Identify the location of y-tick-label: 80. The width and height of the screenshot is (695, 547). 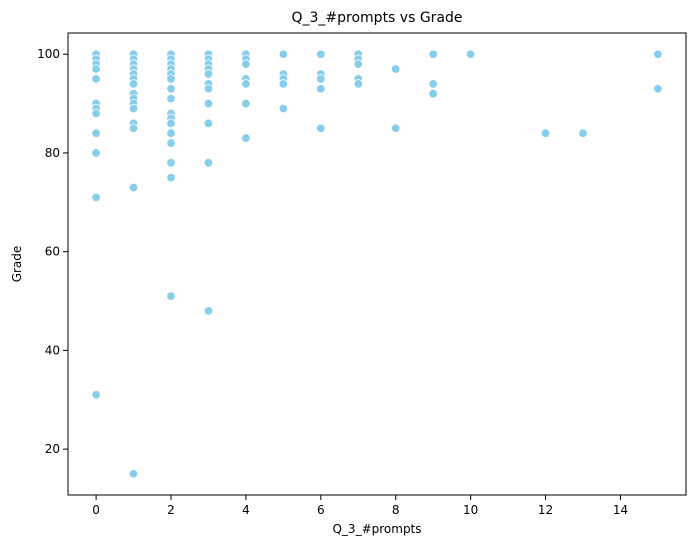
(52, 153).